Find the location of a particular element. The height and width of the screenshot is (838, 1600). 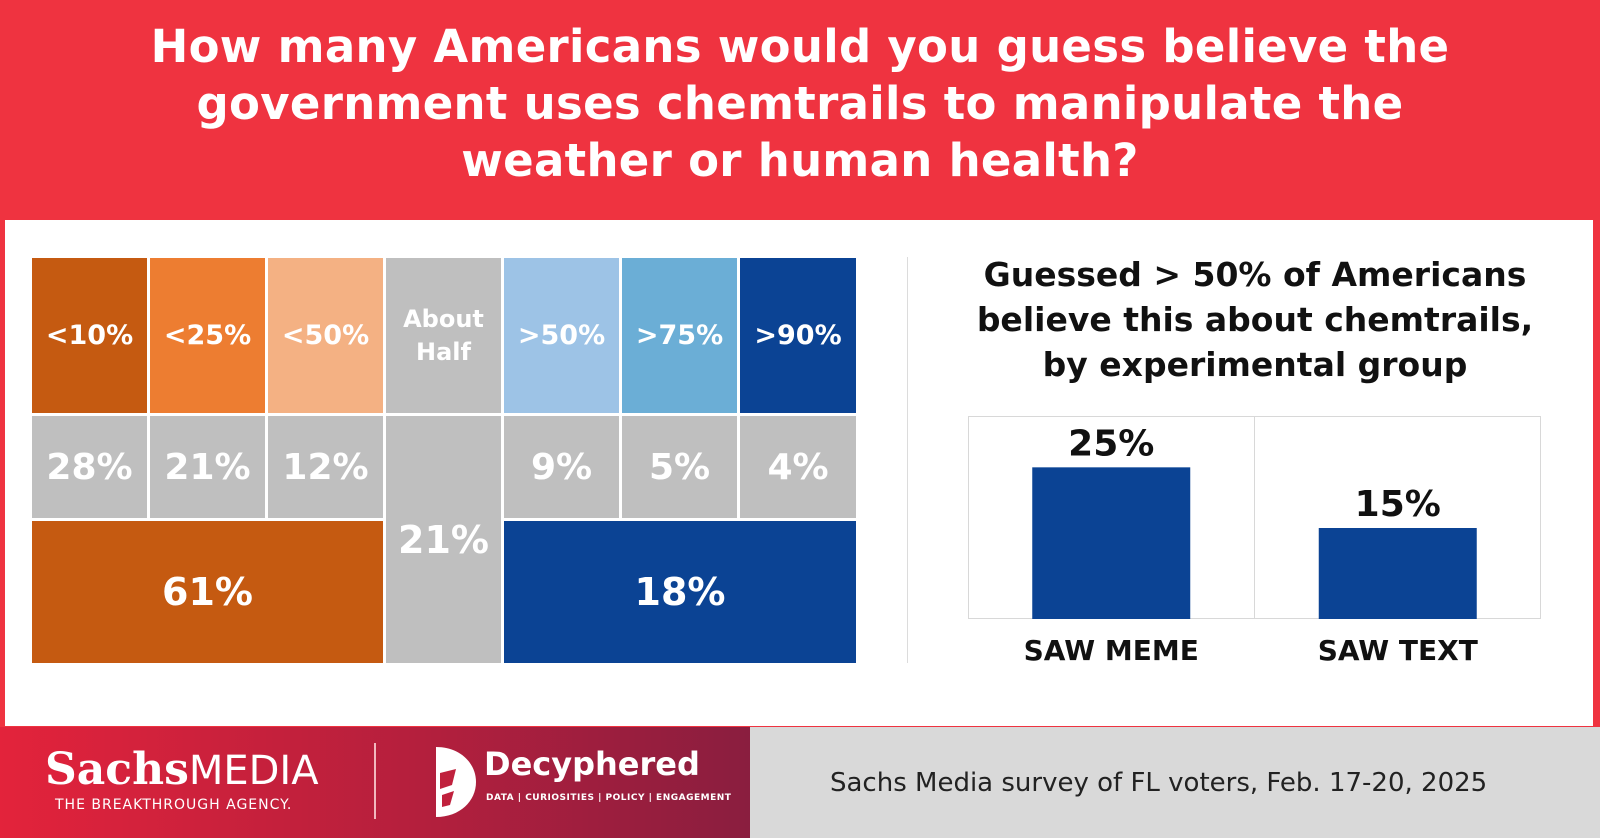

footer-source-band is located at coordinates (1175, 782).